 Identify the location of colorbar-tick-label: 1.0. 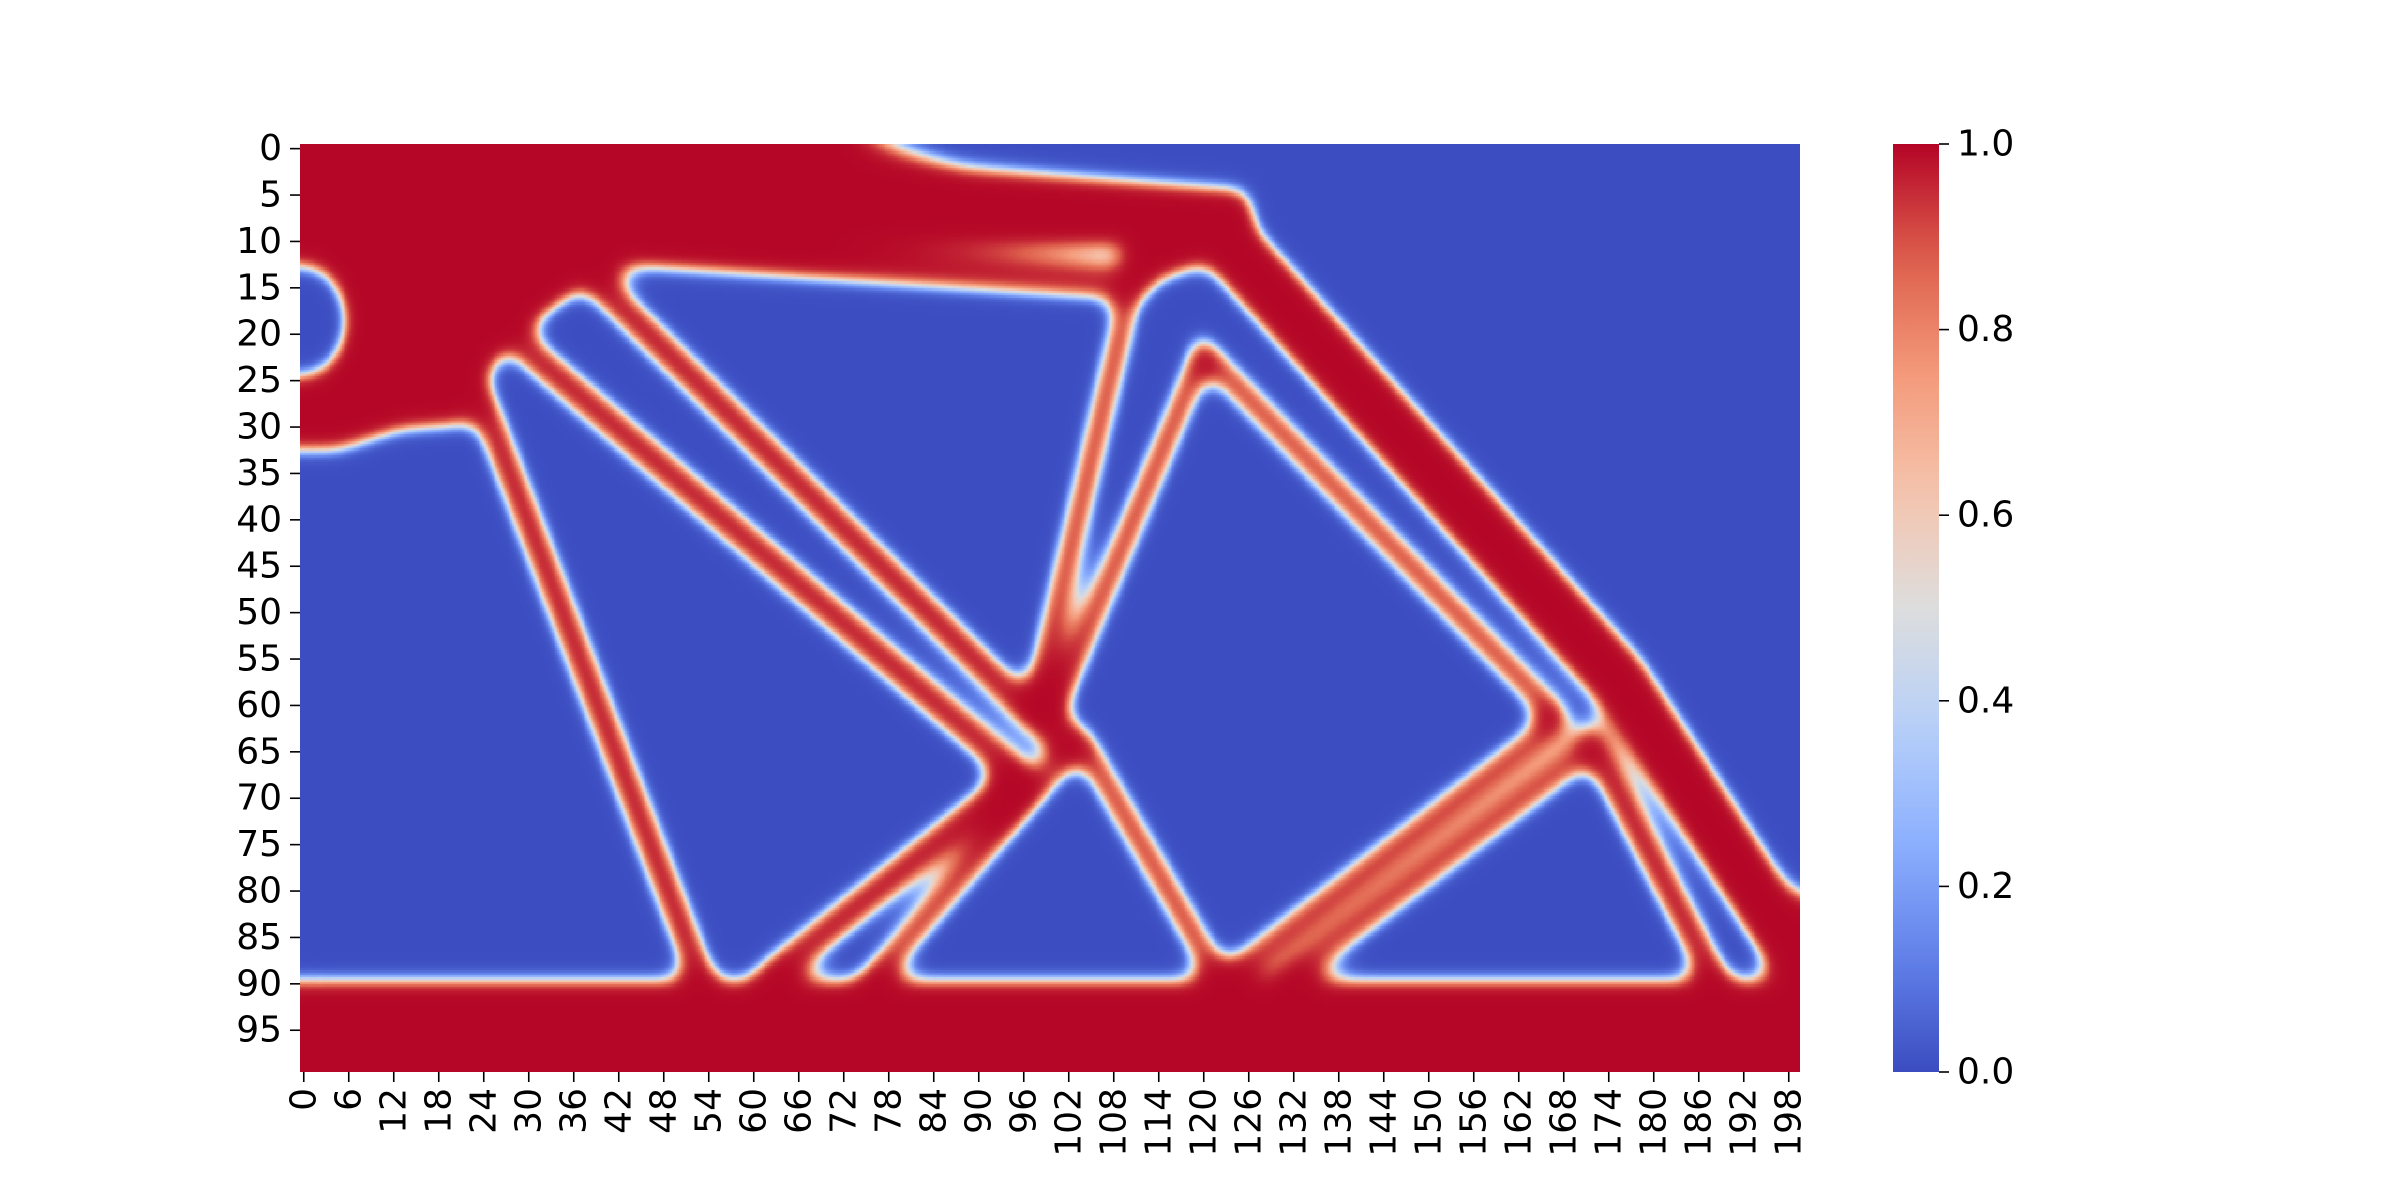
(1985, 144).